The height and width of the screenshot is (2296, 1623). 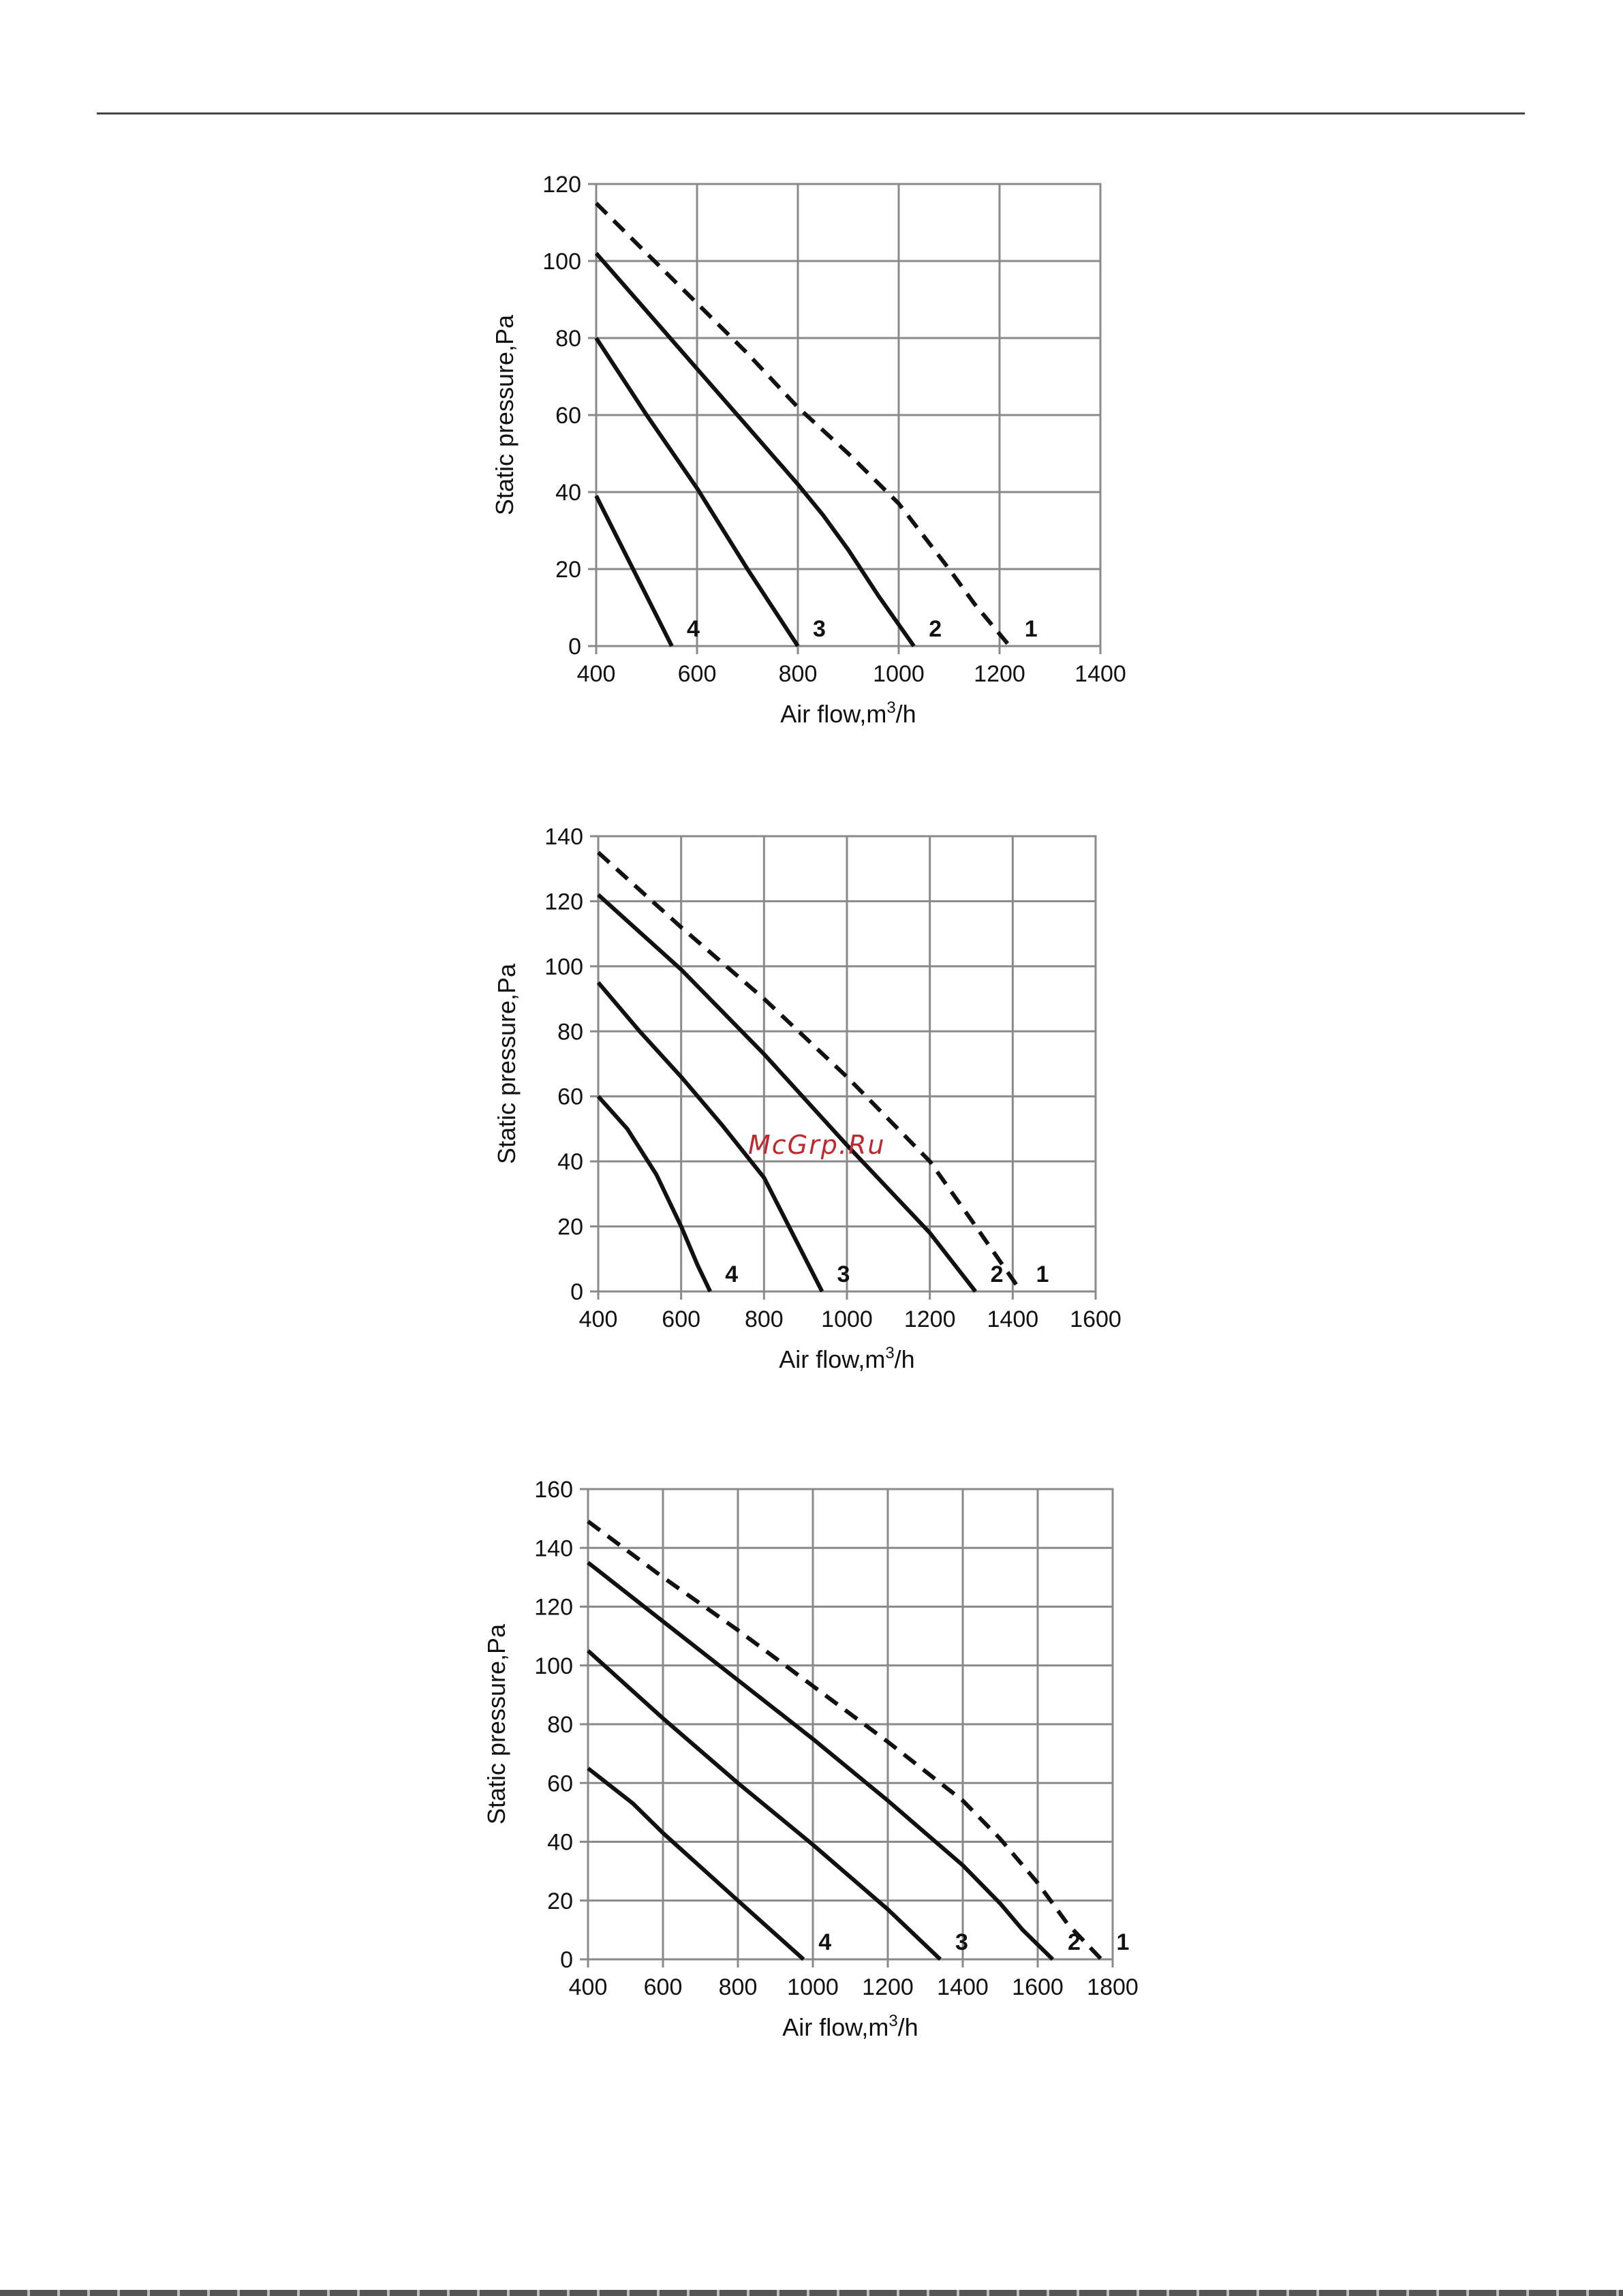 What do you see at coordinates (817, 1145) in the screenshot?
I see `watermark-text: McGrp.Ru` at bounding box center [817, 1145].